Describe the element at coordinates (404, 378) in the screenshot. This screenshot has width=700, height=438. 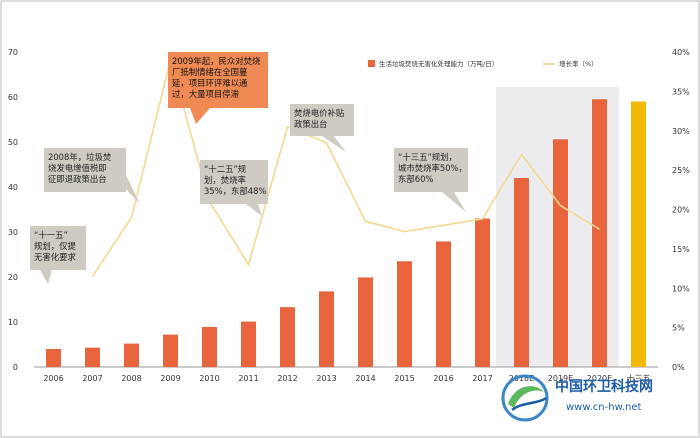
I see `x-tick-label: 2015` at that location.